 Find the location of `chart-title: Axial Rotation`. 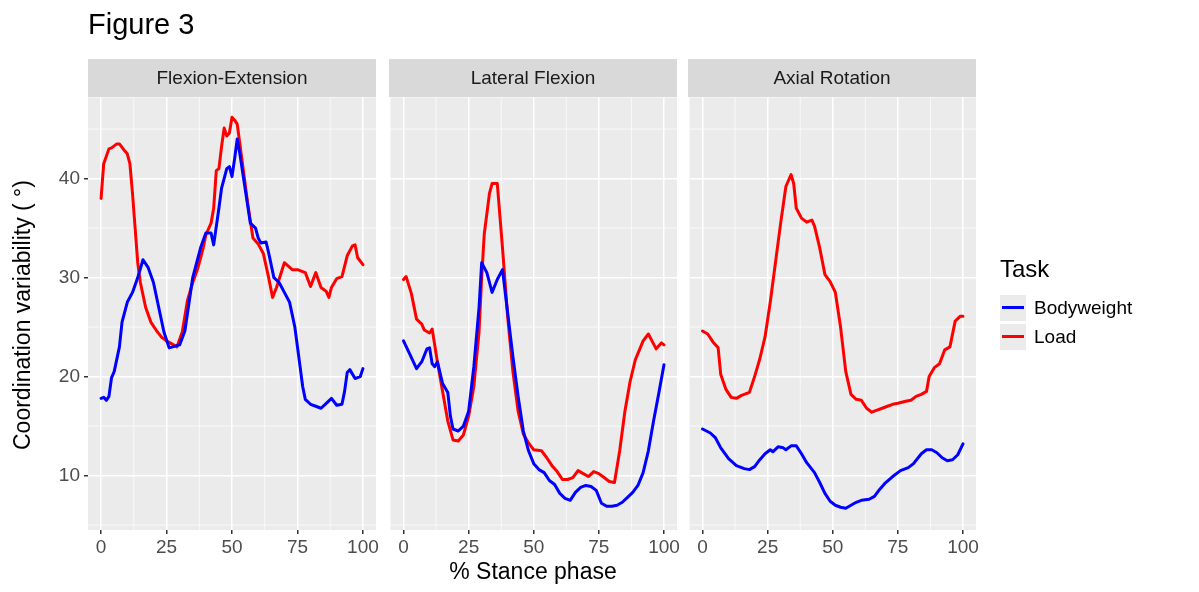

chart-title: Axial Rotation is located at coordinates (832, 78).